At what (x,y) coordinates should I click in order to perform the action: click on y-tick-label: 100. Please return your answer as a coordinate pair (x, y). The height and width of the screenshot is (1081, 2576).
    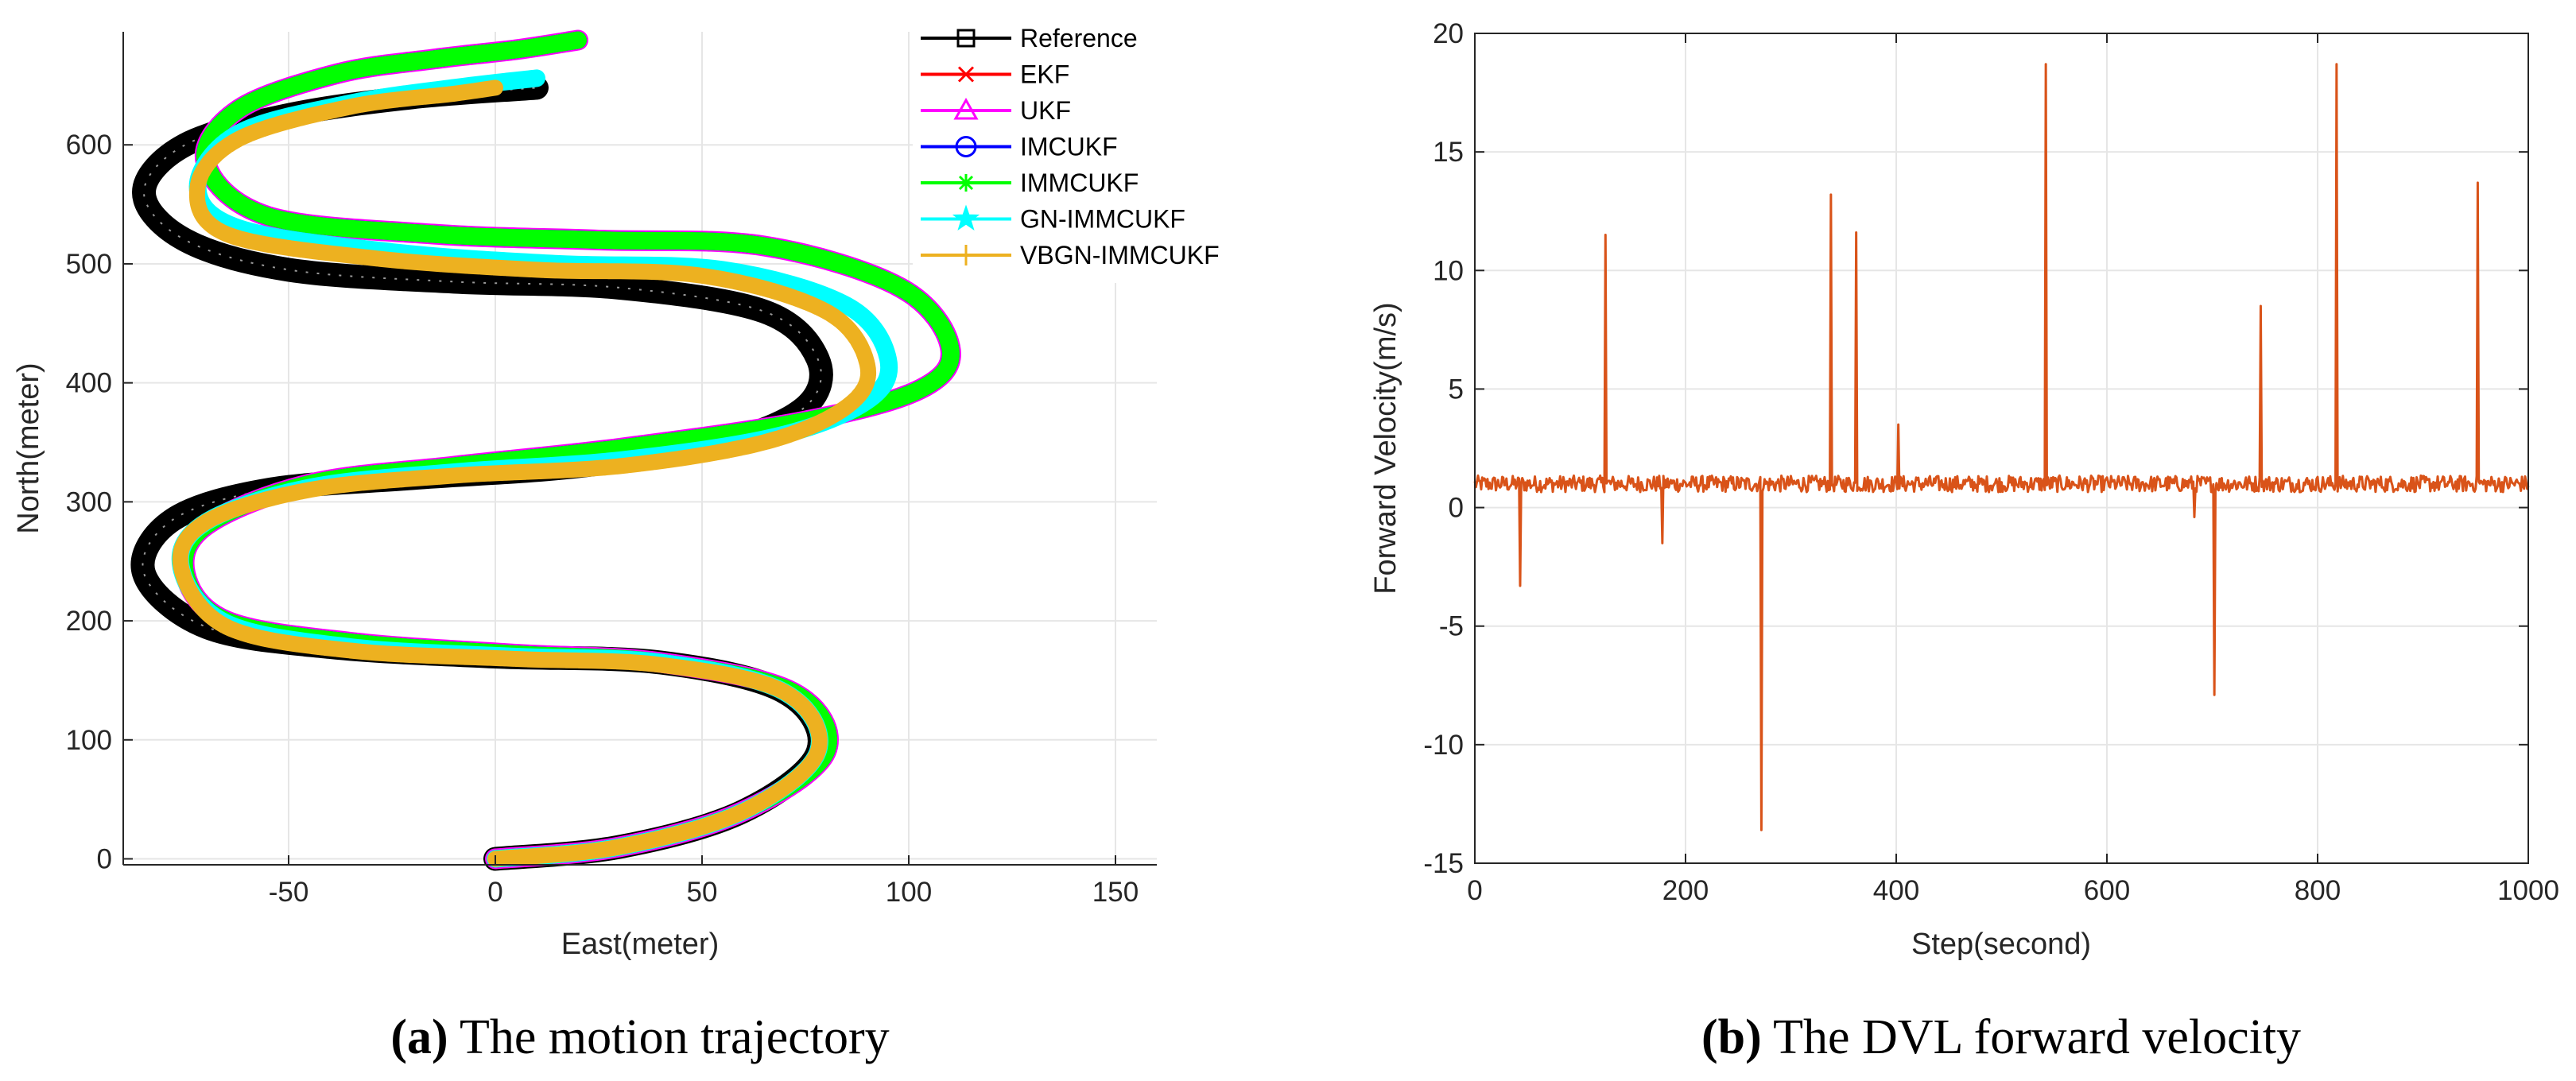
    Looking at the image, I should click on (89, 740).